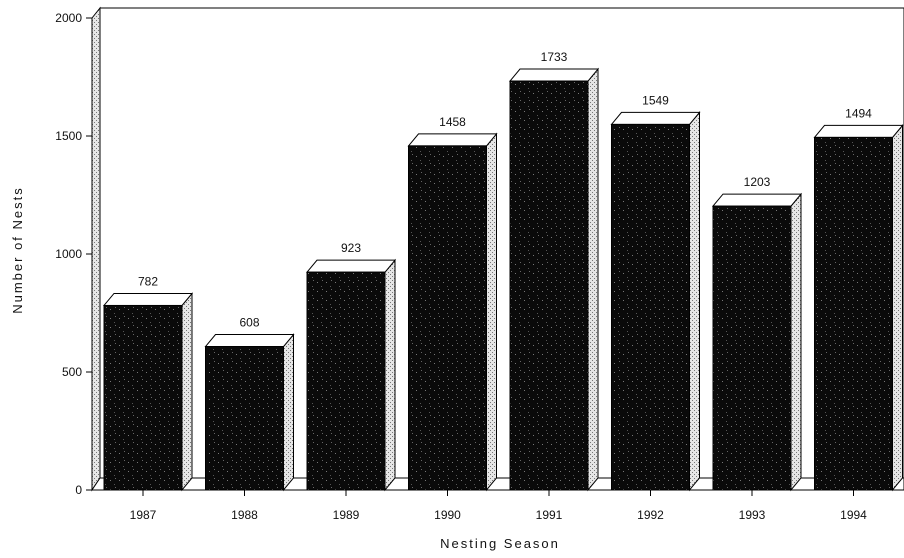  What do you see at coordinates (96, 249) in the screenshot?
I see `left-wall` at bounding box center [96, 249].